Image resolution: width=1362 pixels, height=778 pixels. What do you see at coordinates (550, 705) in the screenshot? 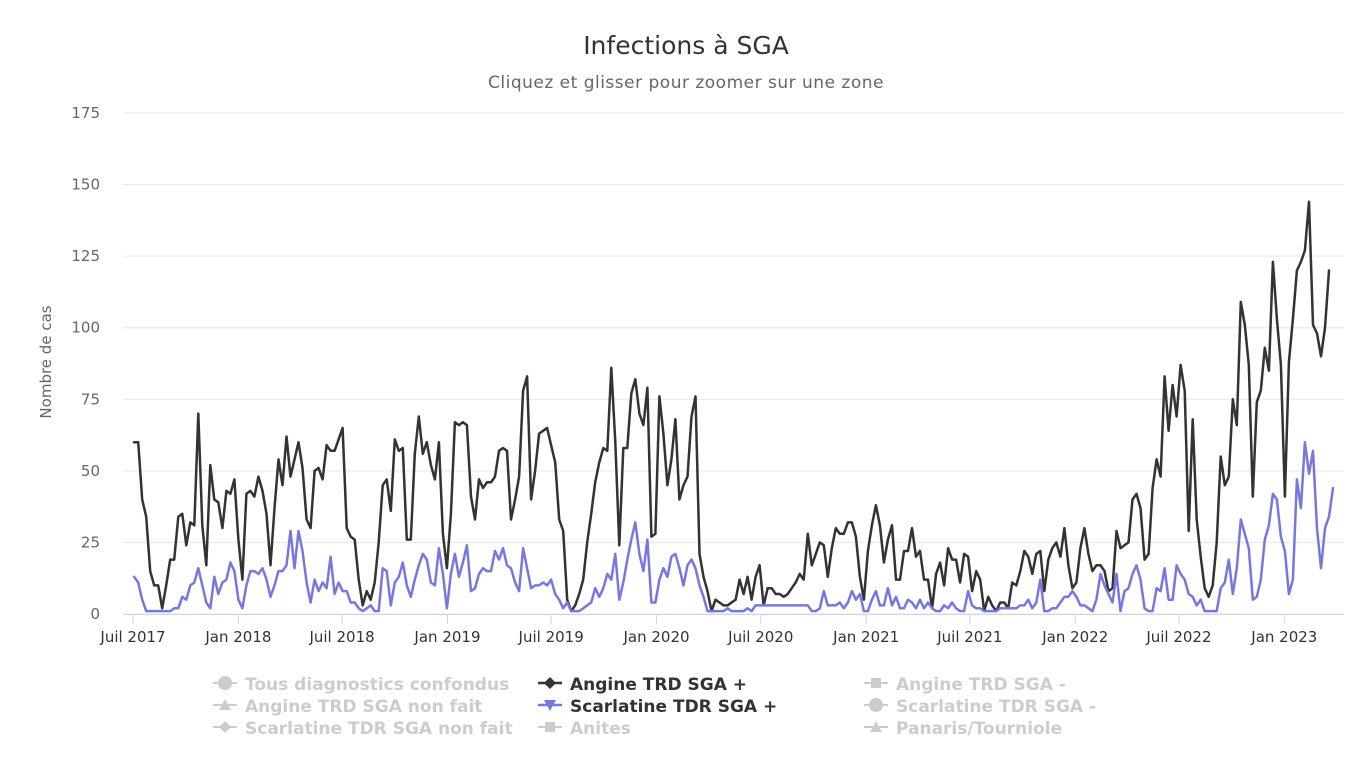
I see `legend-symbol-triangle-down-icon` at bounding box center [550, 705].